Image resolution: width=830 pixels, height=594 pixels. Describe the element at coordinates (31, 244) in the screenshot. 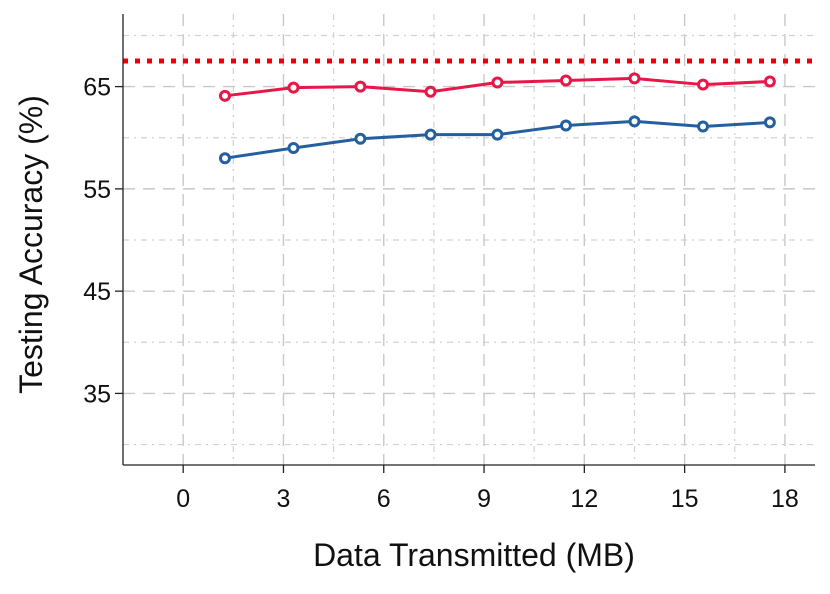

I see `y-axis-title: Testing Accuracy (%)` at that location.